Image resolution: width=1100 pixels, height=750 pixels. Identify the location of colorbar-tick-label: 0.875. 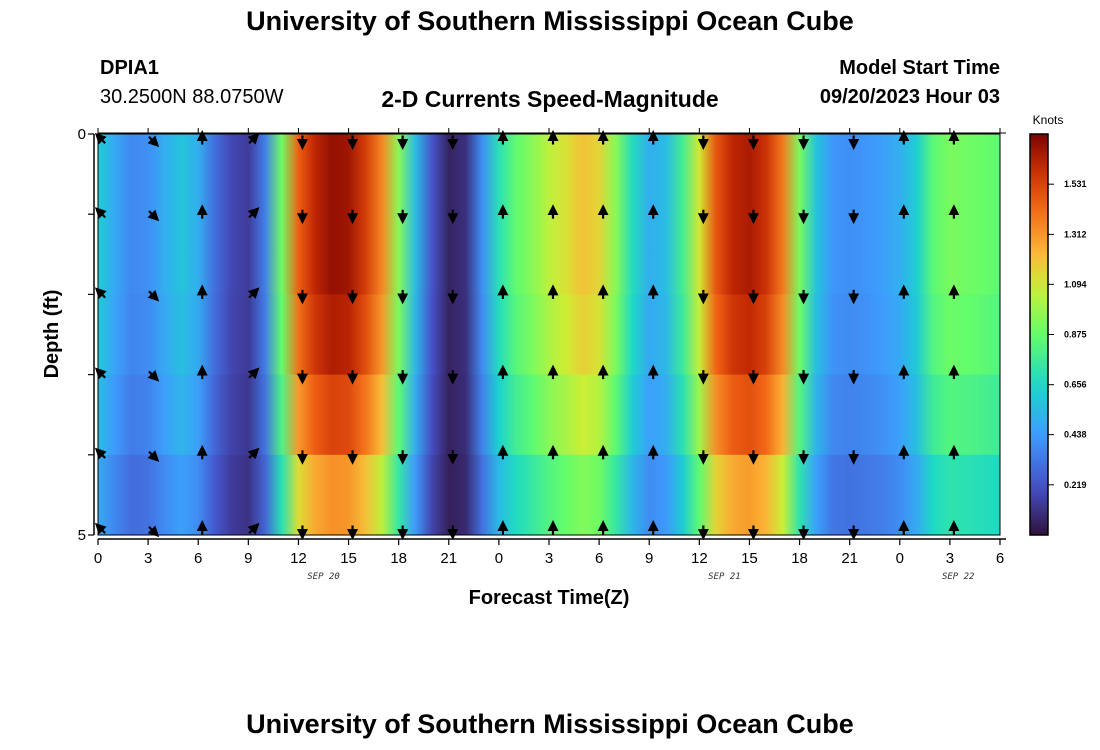
(1075, 335).